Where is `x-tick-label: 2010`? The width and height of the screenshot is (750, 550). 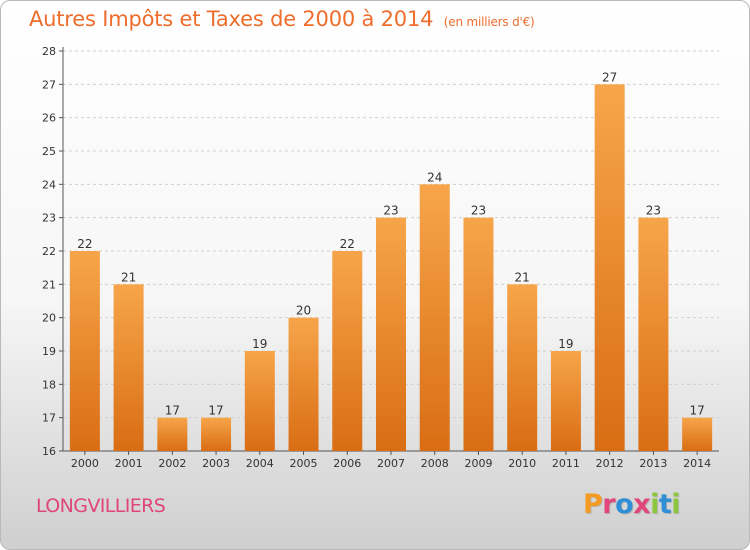
x-tick-label: 2010 is located at coordinates (522, 463).